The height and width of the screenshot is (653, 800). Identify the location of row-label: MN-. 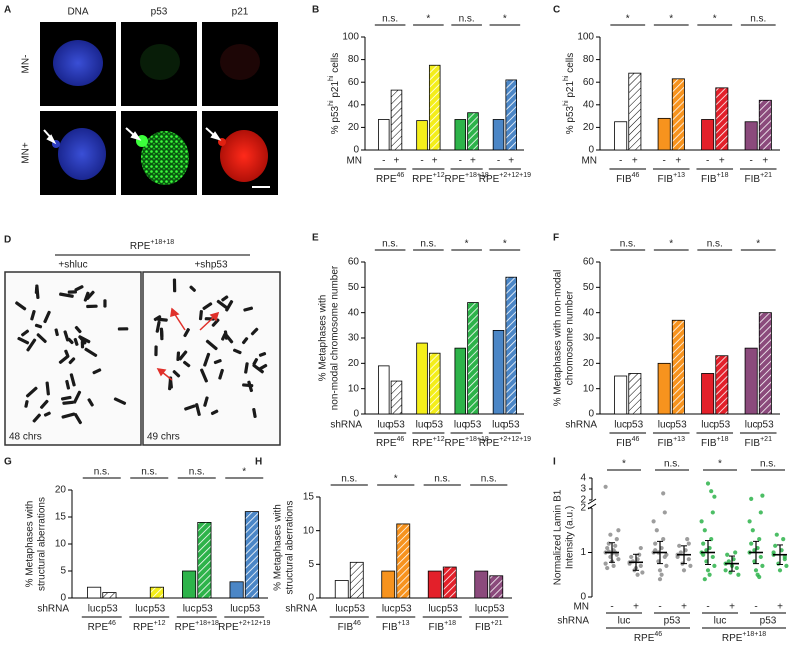
(26, 64).